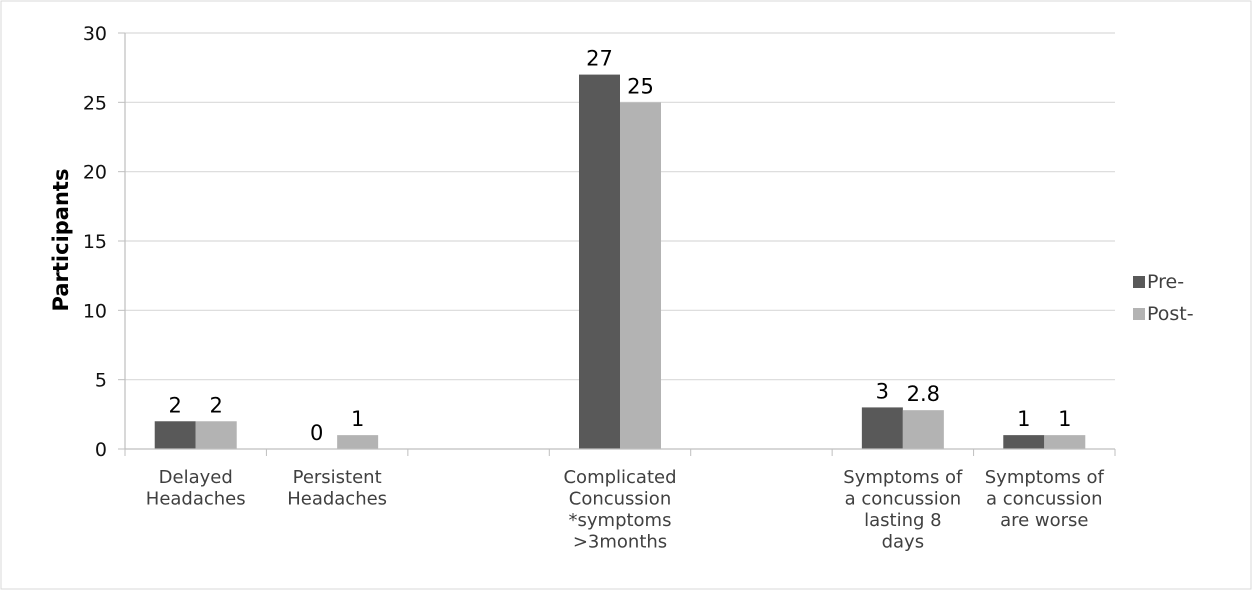  Describe the element at coordinates (1165, 282) in the screenshot. I see `legend-label: Pre-` at that location.